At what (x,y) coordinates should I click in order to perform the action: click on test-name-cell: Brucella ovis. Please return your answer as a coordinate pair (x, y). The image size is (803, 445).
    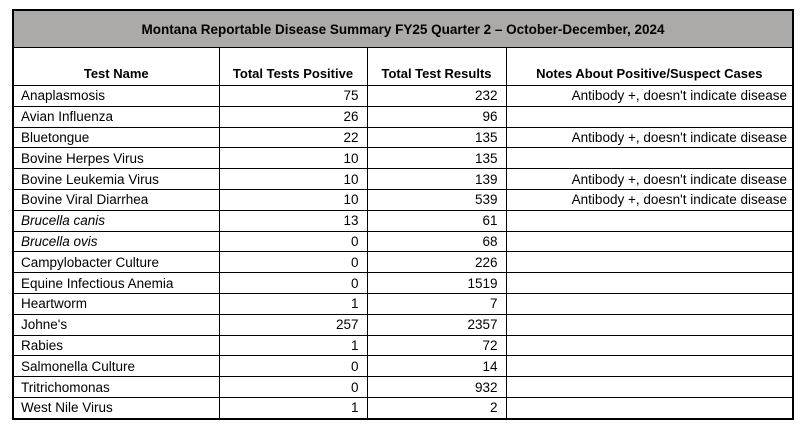
    Looking at the image, I should click on (116, 241).